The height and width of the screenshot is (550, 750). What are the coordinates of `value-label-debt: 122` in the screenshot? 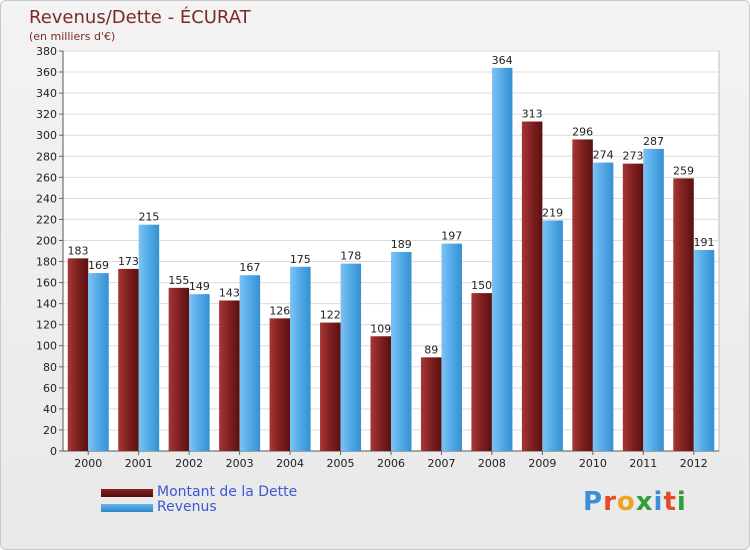 It's located at (330, 315).